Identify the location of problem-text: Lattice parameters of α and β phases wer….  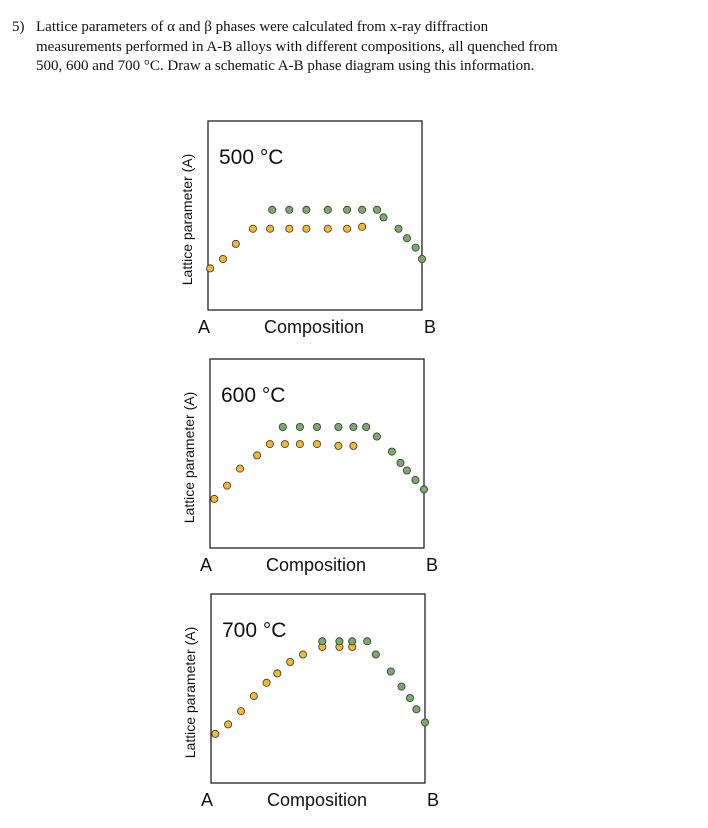
(336, 47).